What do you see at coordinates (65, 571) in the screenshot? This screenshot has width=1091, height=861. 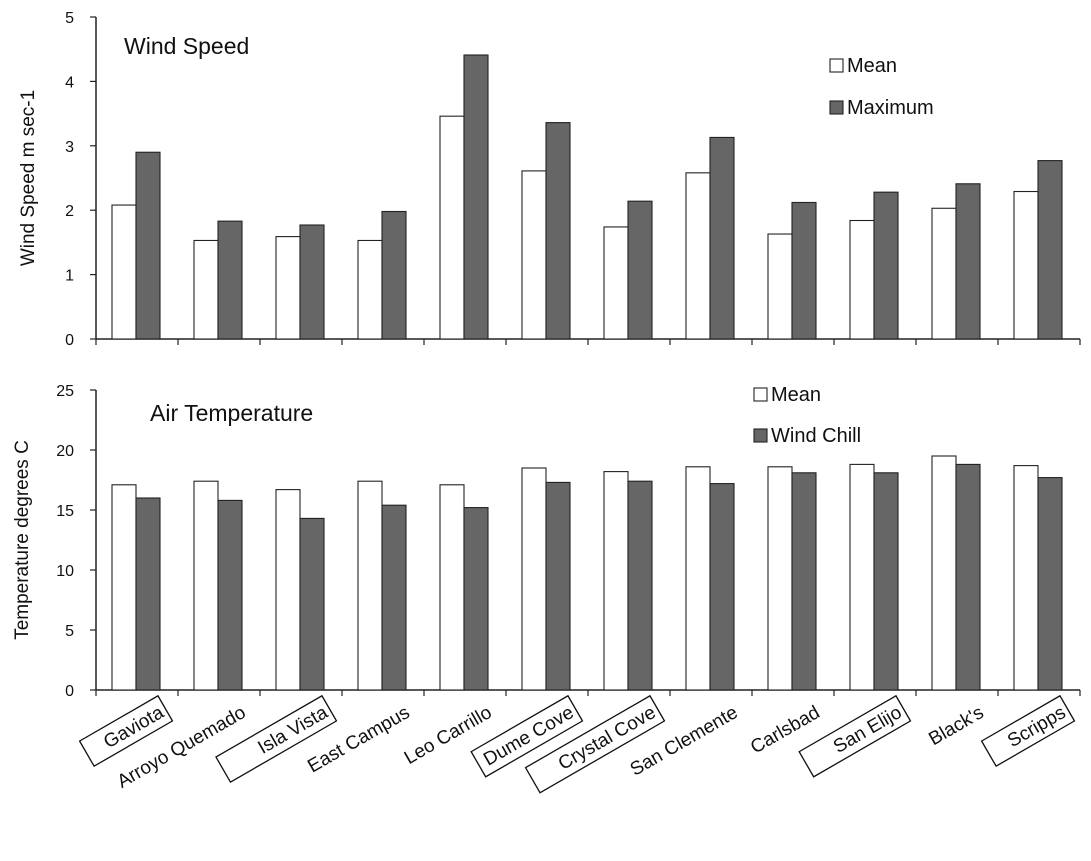 I see `y-tick-label: 10` at bounding box center [65, 571].